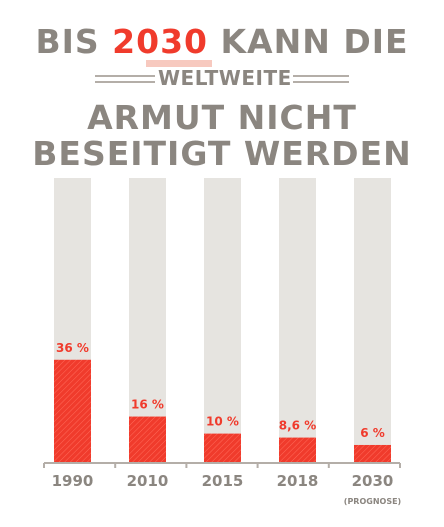 The width and height of the screenshot is (444, 527). What do you see at coordinates (308, 41) in the screenshot?
I see `title-line-1-post: KANN DIE` at bounding box center [308, 41].